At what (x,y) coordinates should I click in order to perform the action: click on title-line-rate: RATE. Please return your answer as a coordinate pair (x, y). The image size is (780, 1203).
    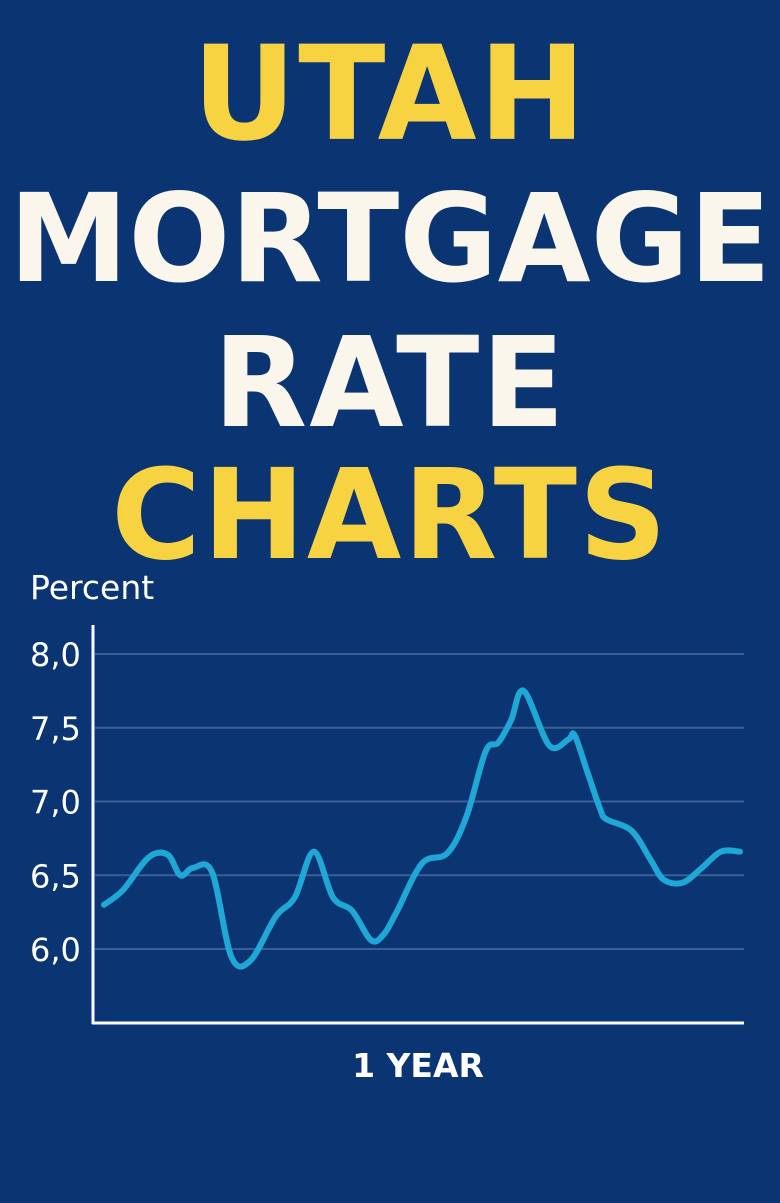
    Looking at the image, I should click on (390, 383).